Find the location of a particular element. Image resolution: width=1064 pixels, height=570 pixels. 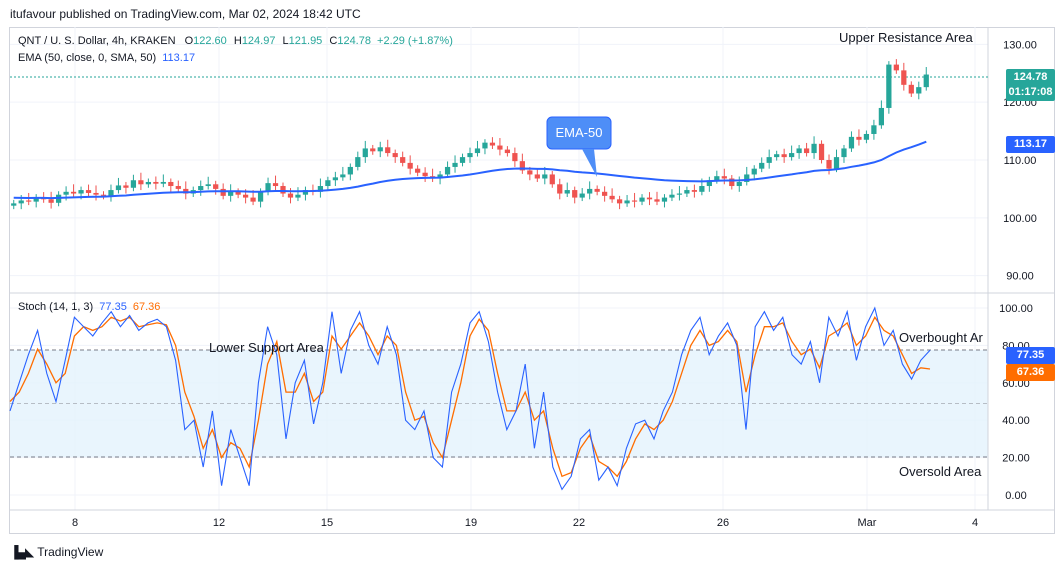

y-tick-label: 0.00 is located at coordinates (1015, 496).